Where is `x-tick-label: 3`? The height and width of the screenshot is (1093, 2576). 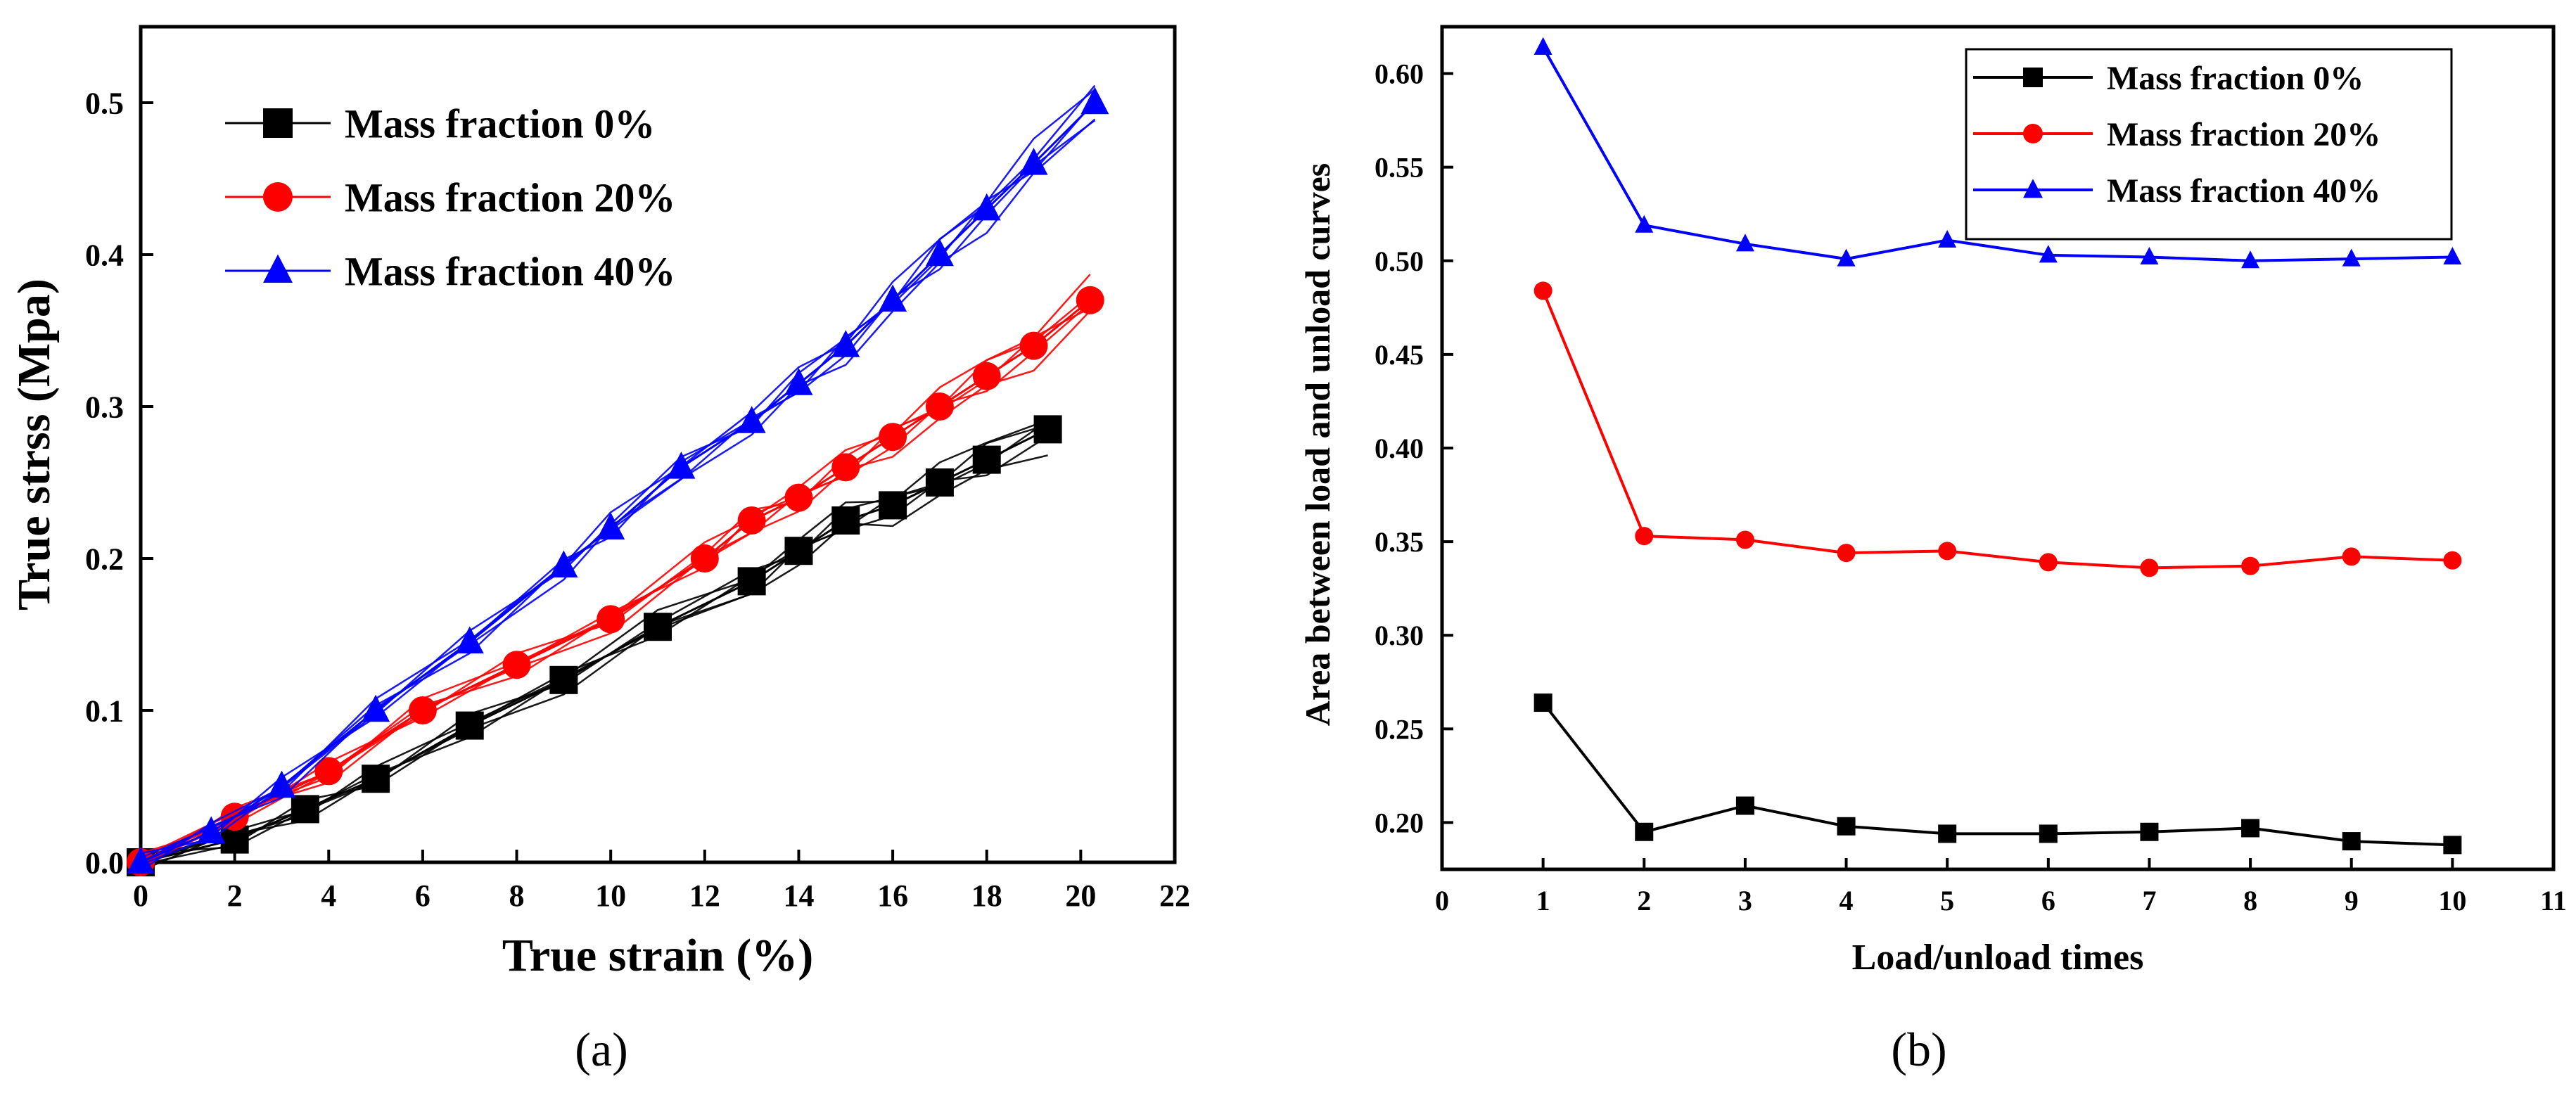 x-tick-label: 3 is located at coordinates (1745, 900).